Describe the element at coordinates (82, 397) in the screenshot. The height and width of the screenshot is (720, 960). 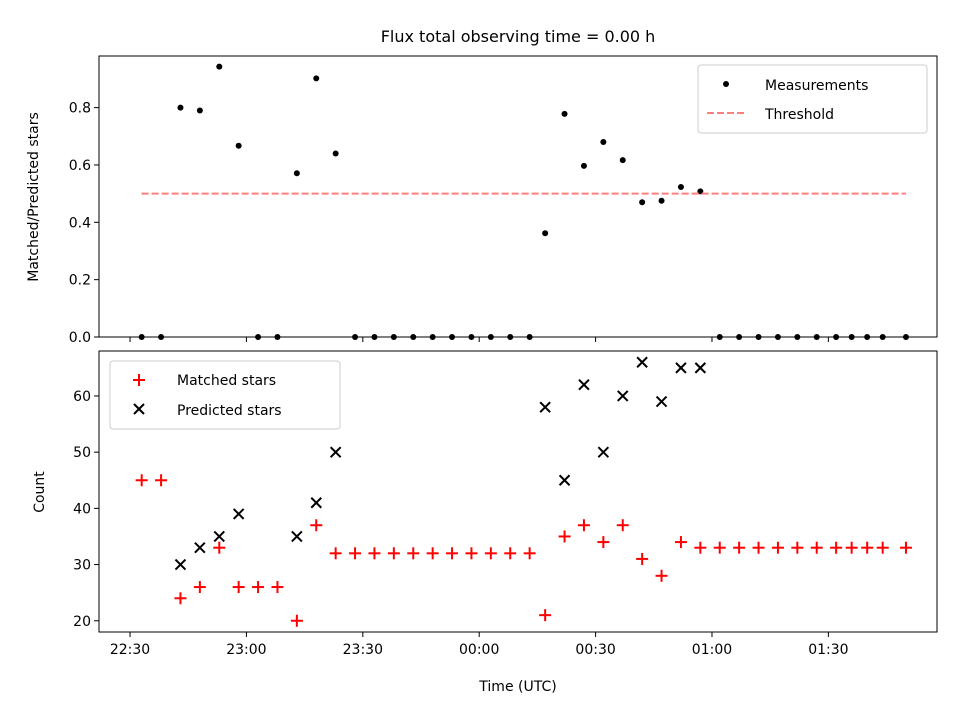
I see `y-tick-label: 60` at that location.